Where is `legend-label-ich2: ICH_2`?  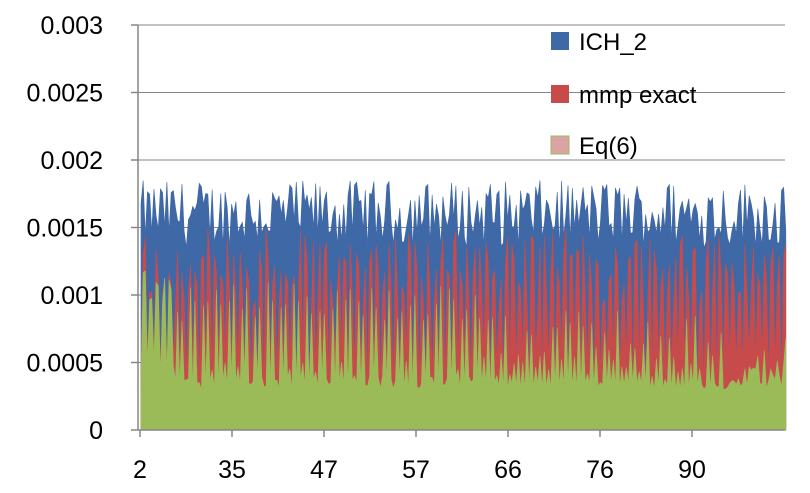
legend-label-ich2: ICH_2 is located at coordinates (613, 42).